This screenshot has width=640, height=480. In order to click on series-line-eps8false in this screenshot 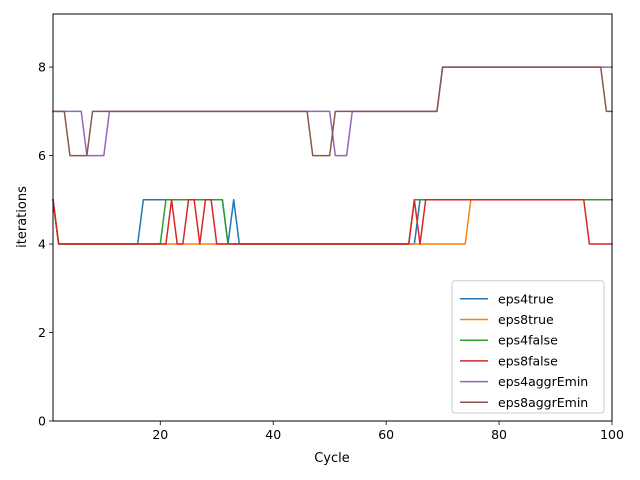, I will do `click(332, 221)`.